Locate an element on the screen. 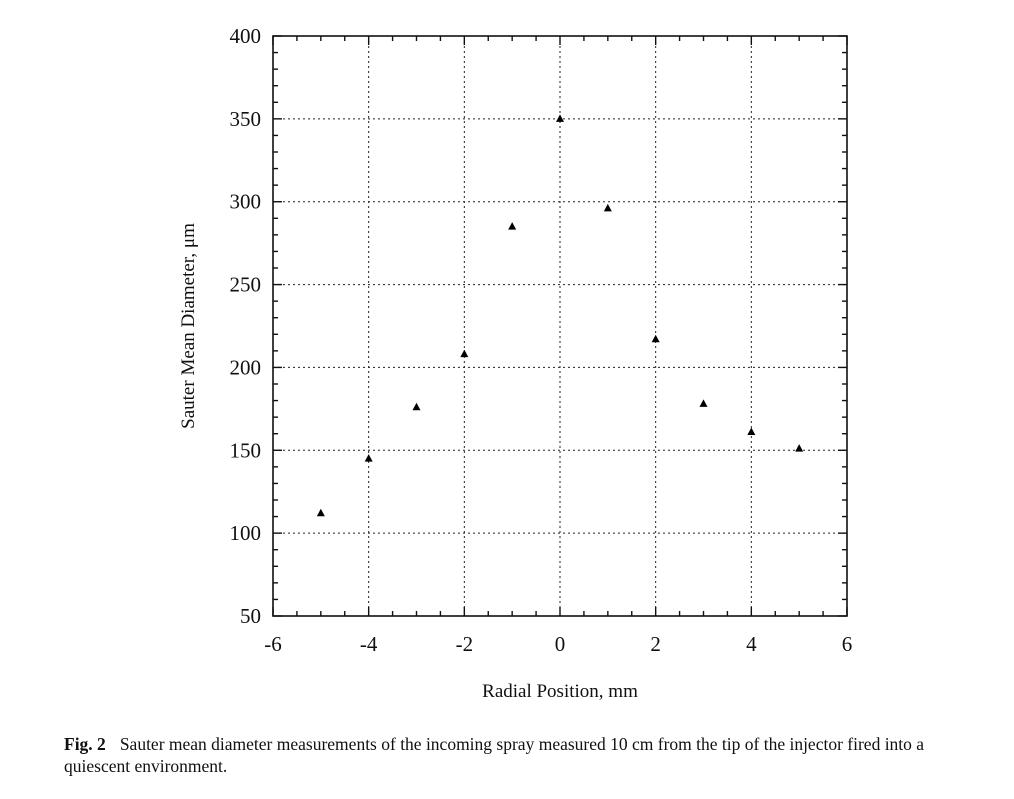 The height and width of the screenshot is (799, 1014). y-tick-label: 100 is located at coordinates (246, 533).